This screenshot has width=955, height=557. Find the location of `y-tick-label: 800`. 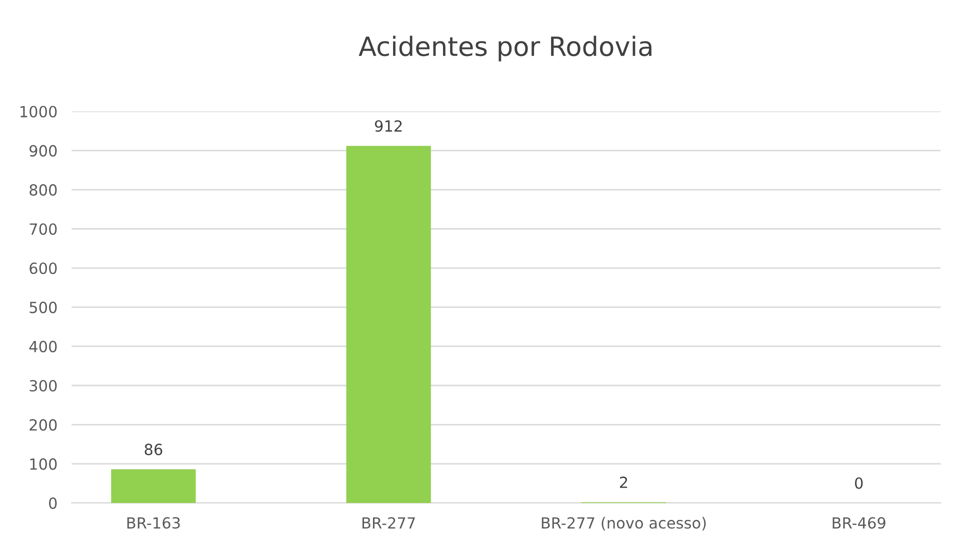

y-tick-label: 800 is located at coordinates (43, 190).